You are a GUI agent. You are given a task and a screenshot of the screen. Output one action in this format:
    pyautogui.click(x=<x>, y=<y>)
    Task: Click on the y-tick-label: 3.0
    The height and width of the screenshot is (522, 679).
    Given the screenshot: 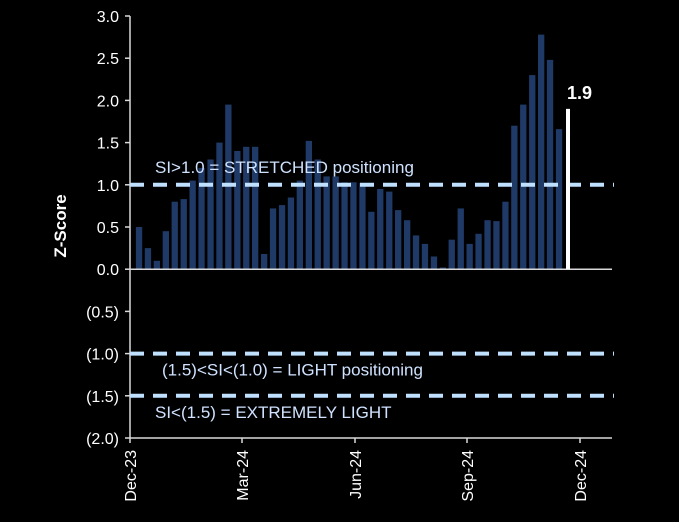 What is the action you would take?
    pyautogui.click(x=108, y=17)
    